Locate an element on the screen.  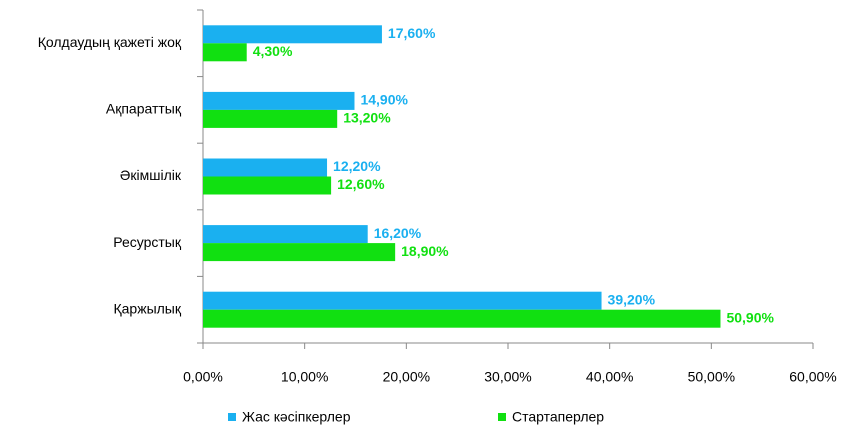
x-tick-label: 60,00% is located at coordinates (812, 377).